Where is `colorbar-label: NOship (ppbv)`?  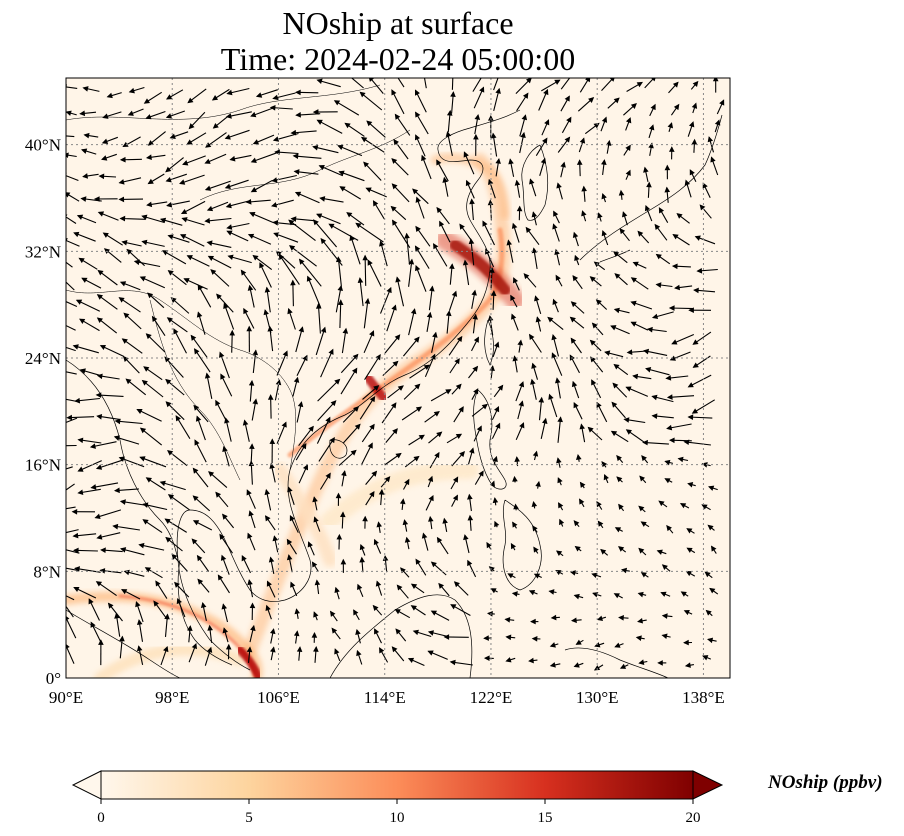 colorbar-label: NOship (ppbv) is located at coordinates (825, 782).